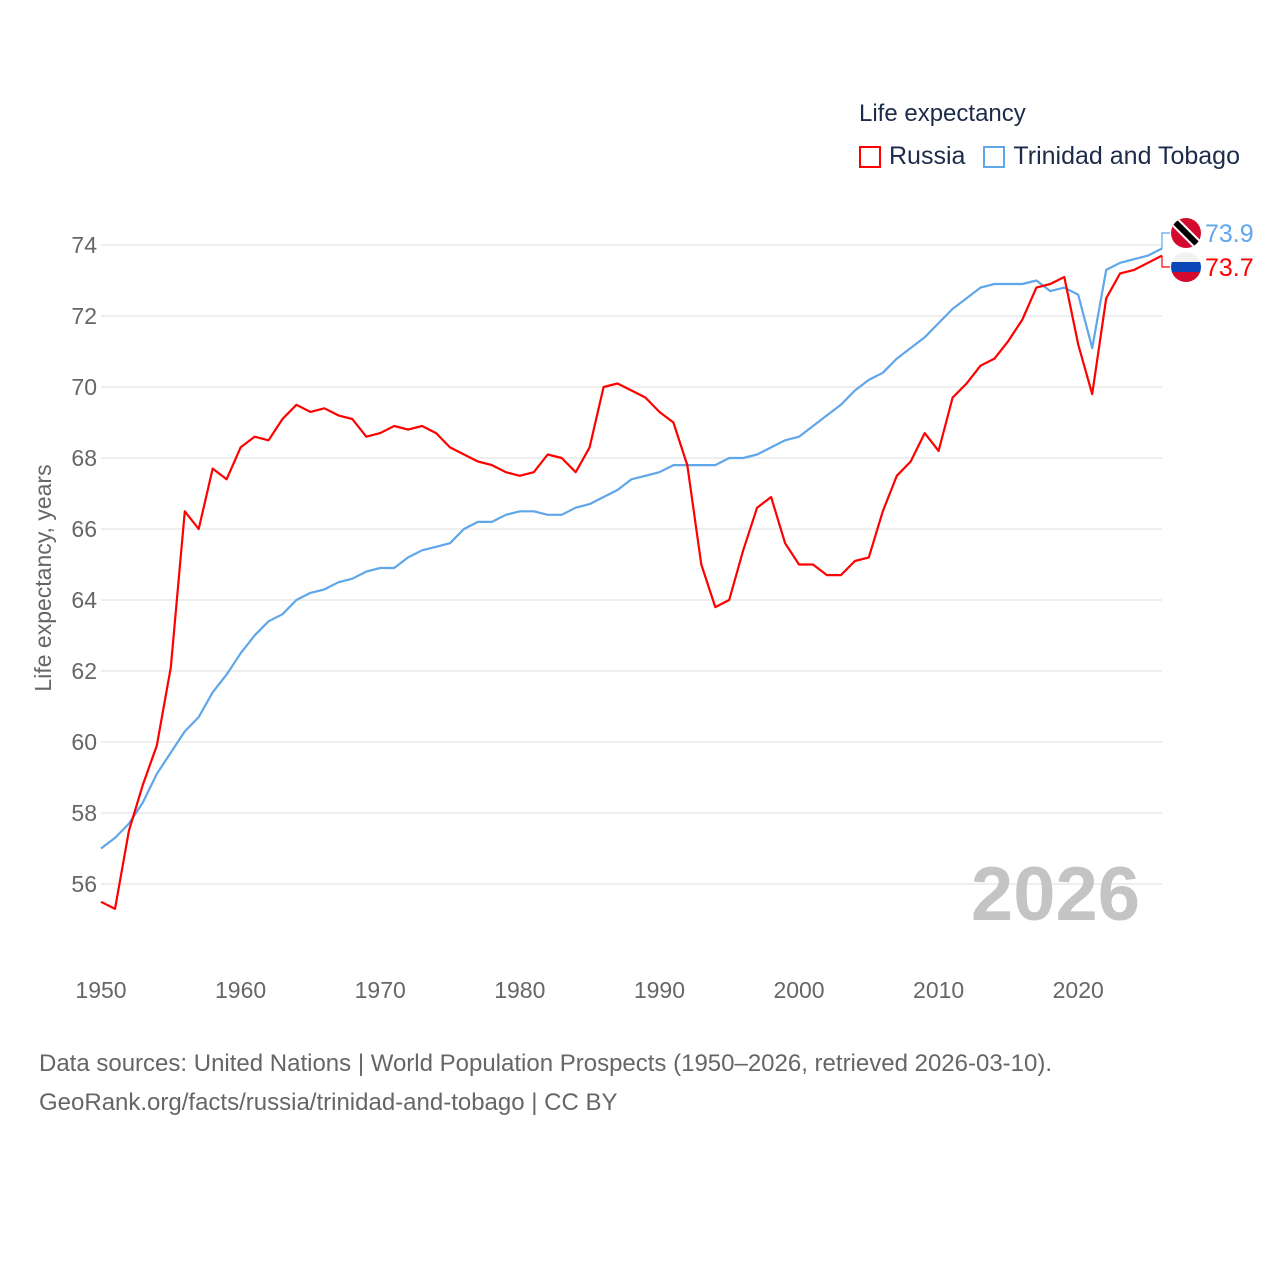  I want to click on legend: Russia Trinidad and Tobago, so click(1058, 156).